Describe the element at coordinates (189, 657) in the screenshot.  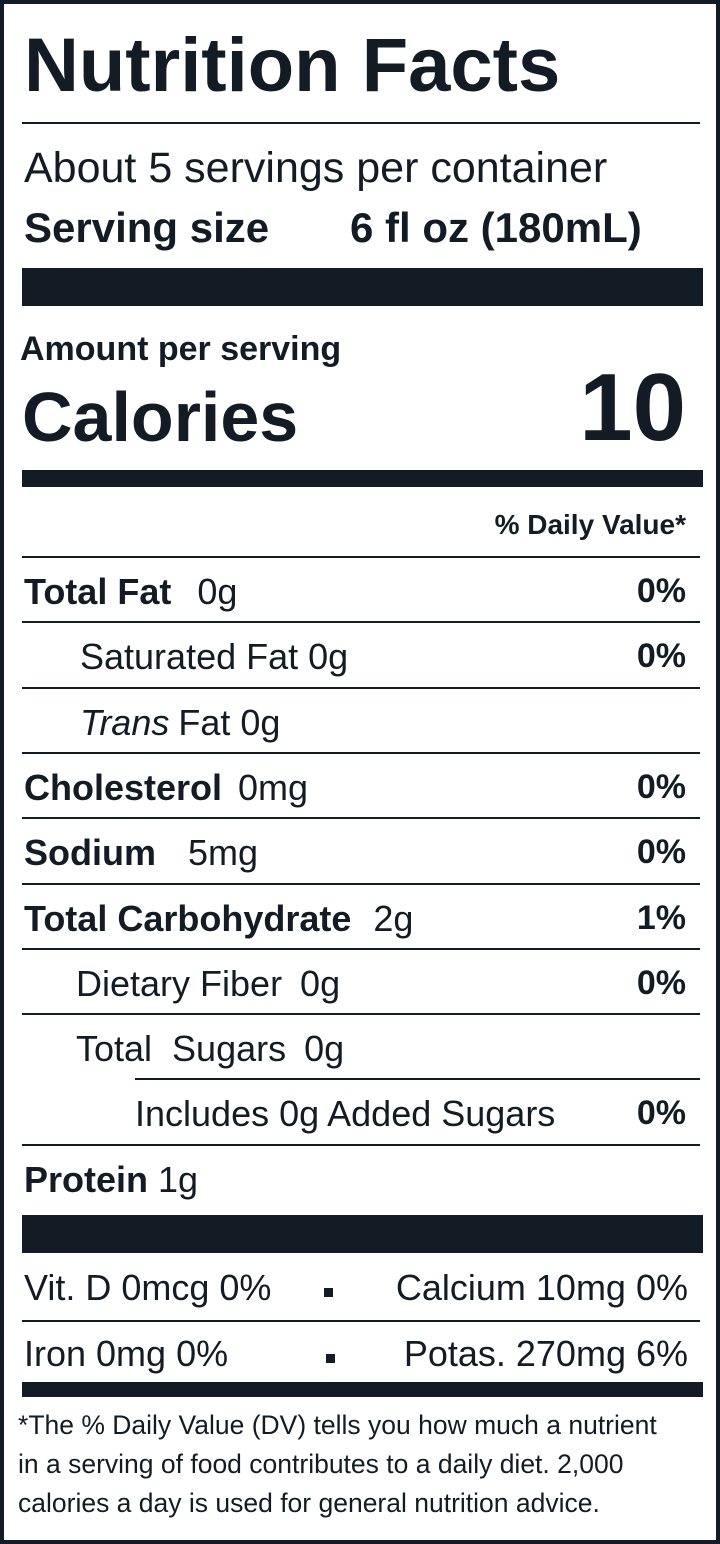
I see `nutrient-name: Saturated Fat` at that location.